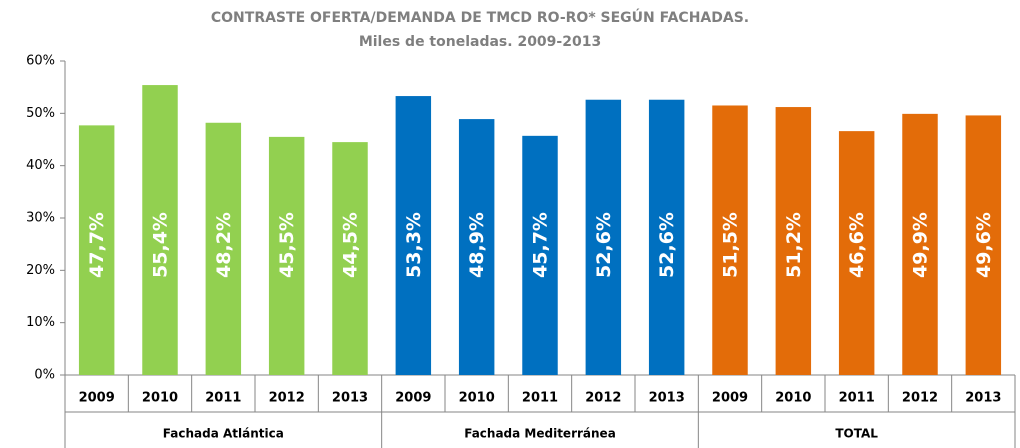 This screenshot has height=448, width=1020. I want to click on value-label: 47,7%, so click(97, 245).